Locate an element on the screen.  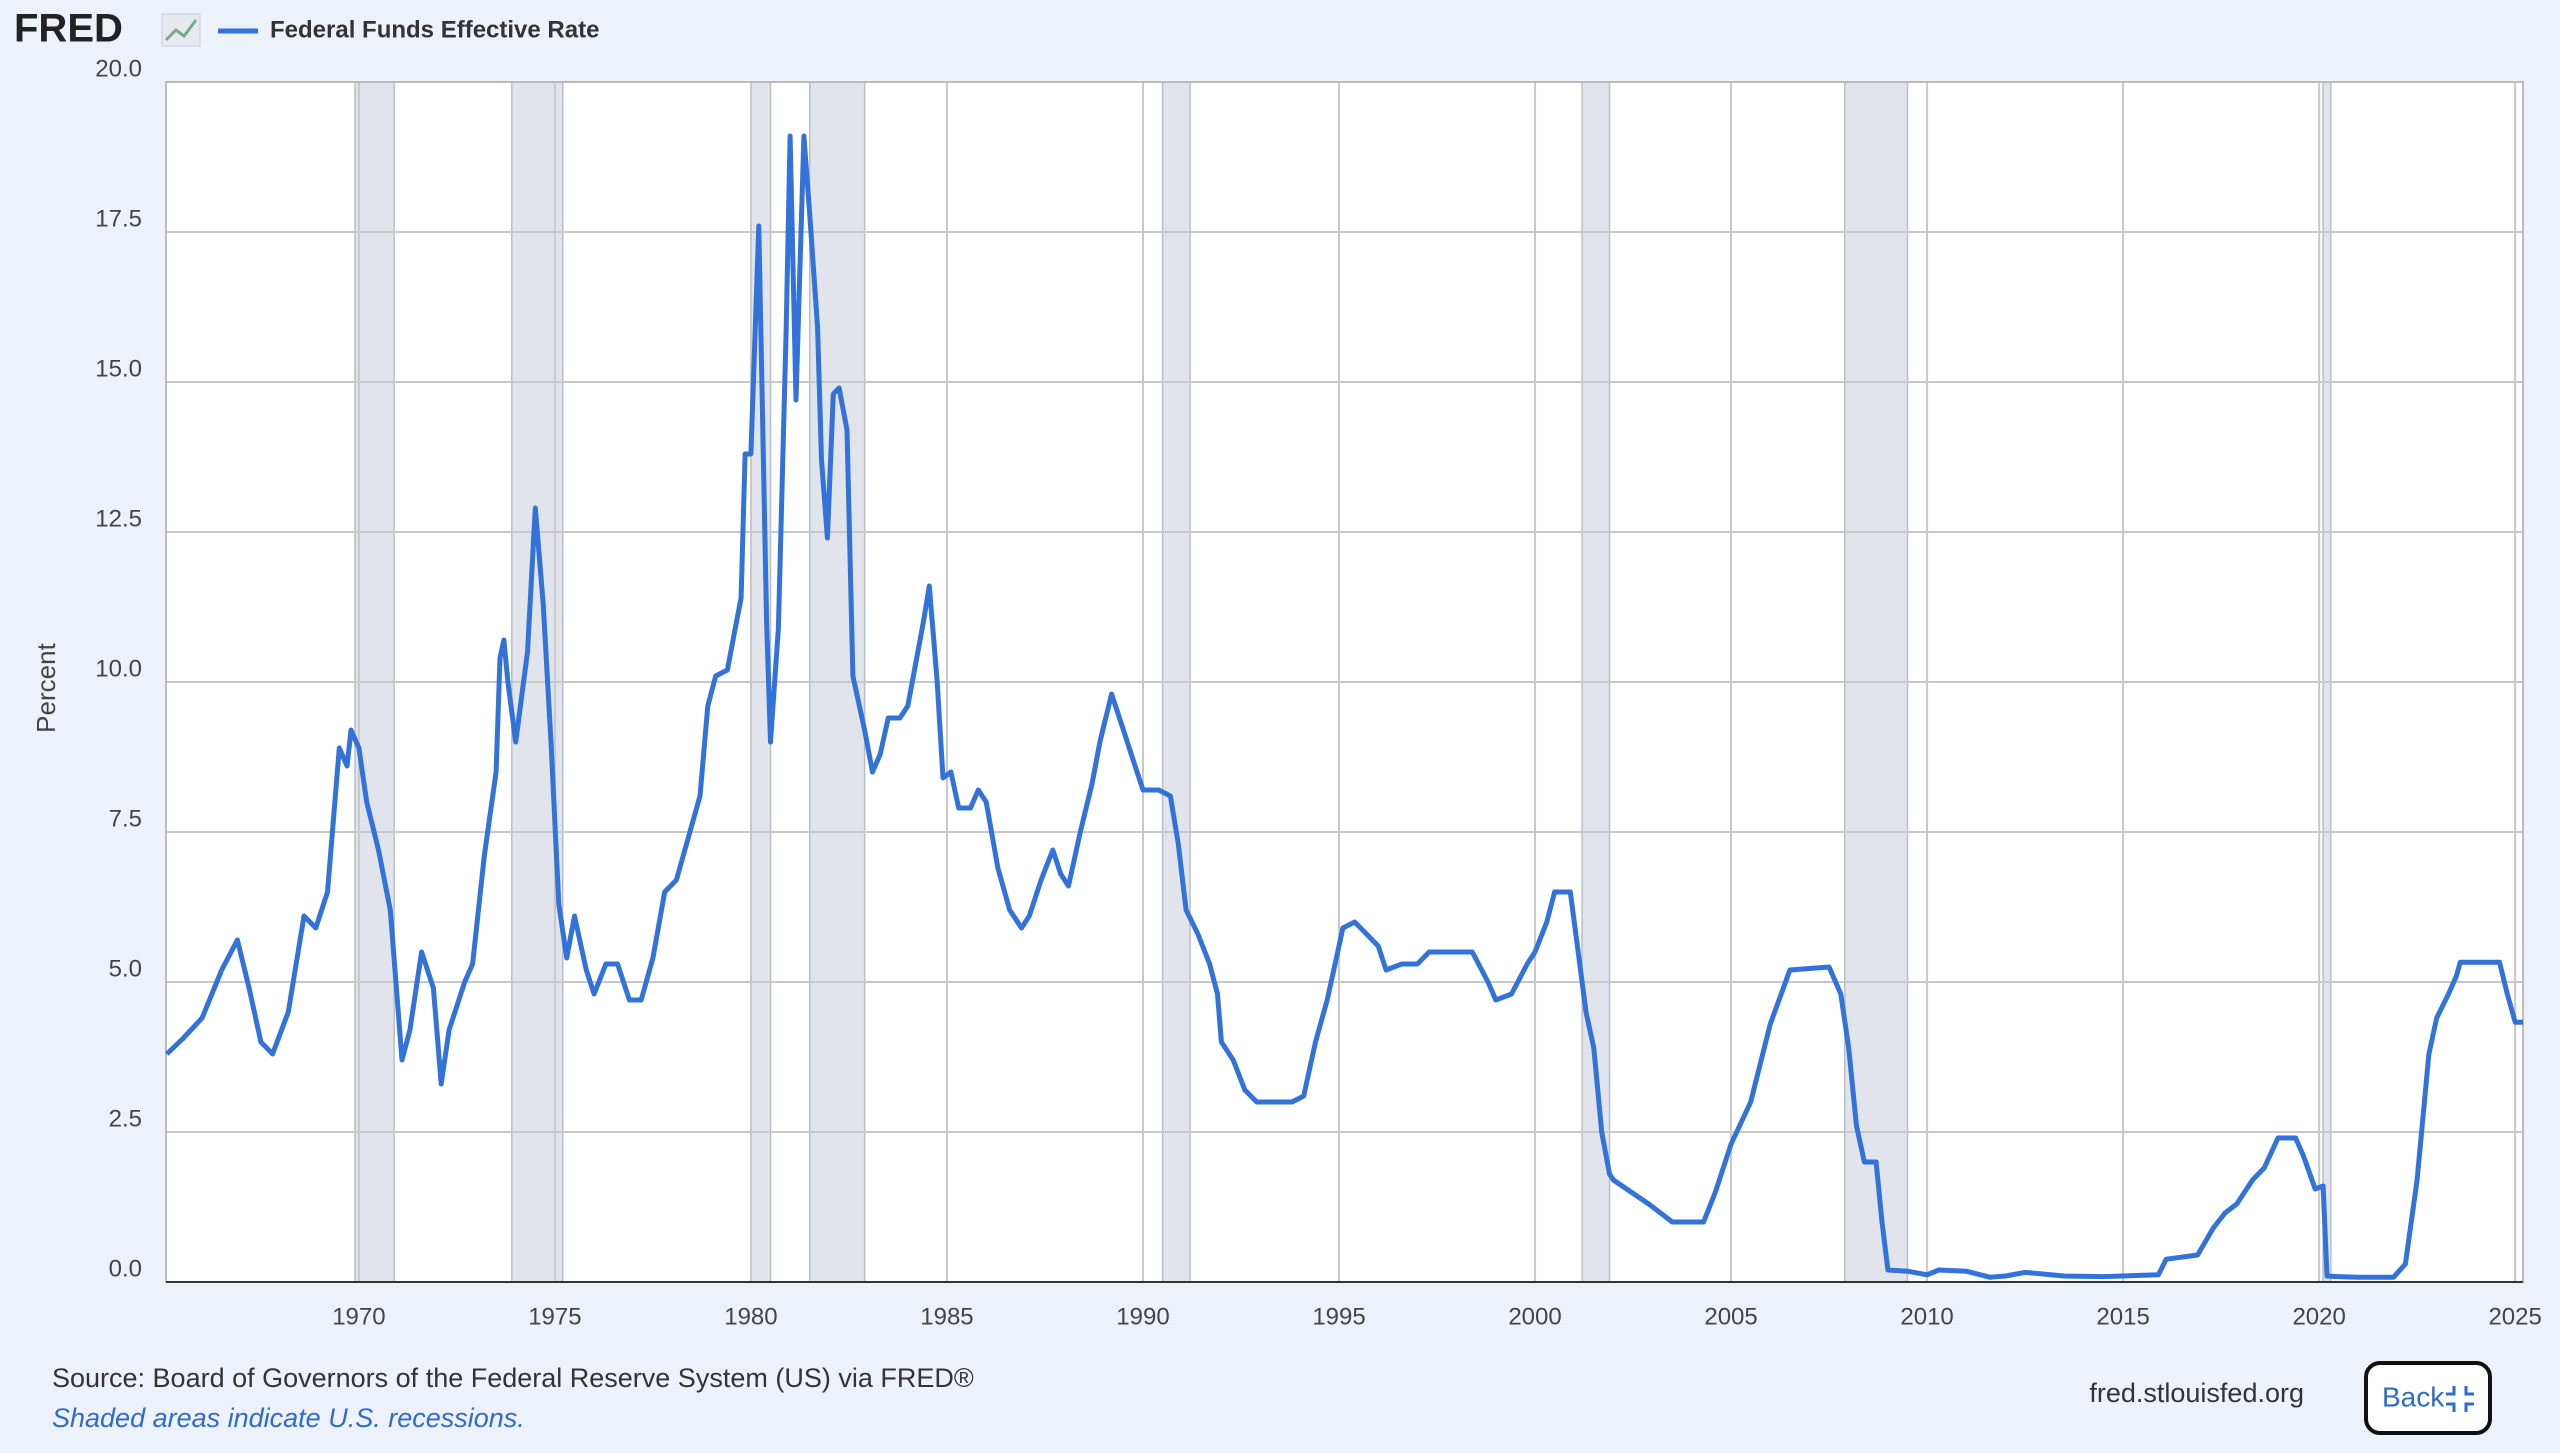
y-tick-label: 0.0 is located at coordinates (125, 1268).